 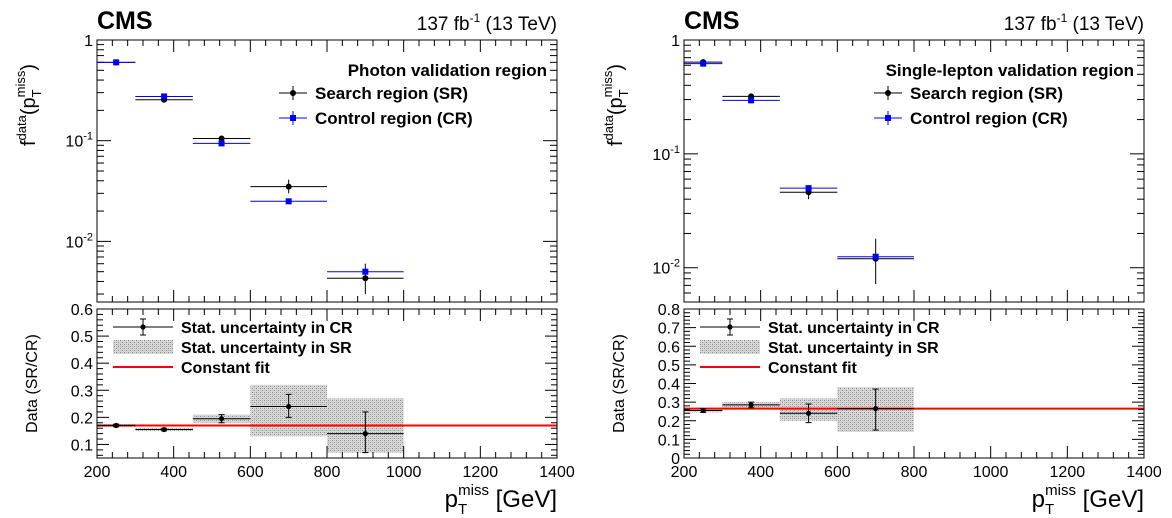 I want to click on region-title: Single-lepton validation region, so click(x=1010, y=70).